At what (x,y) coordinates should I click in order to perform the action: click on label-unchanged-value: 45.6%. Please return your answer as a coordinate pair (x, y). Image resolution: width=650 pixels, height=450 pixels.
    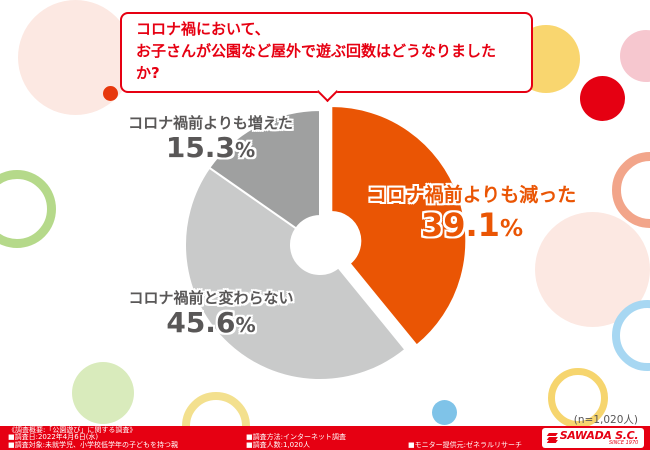
    Looking at the image, I should click on (211, 322).